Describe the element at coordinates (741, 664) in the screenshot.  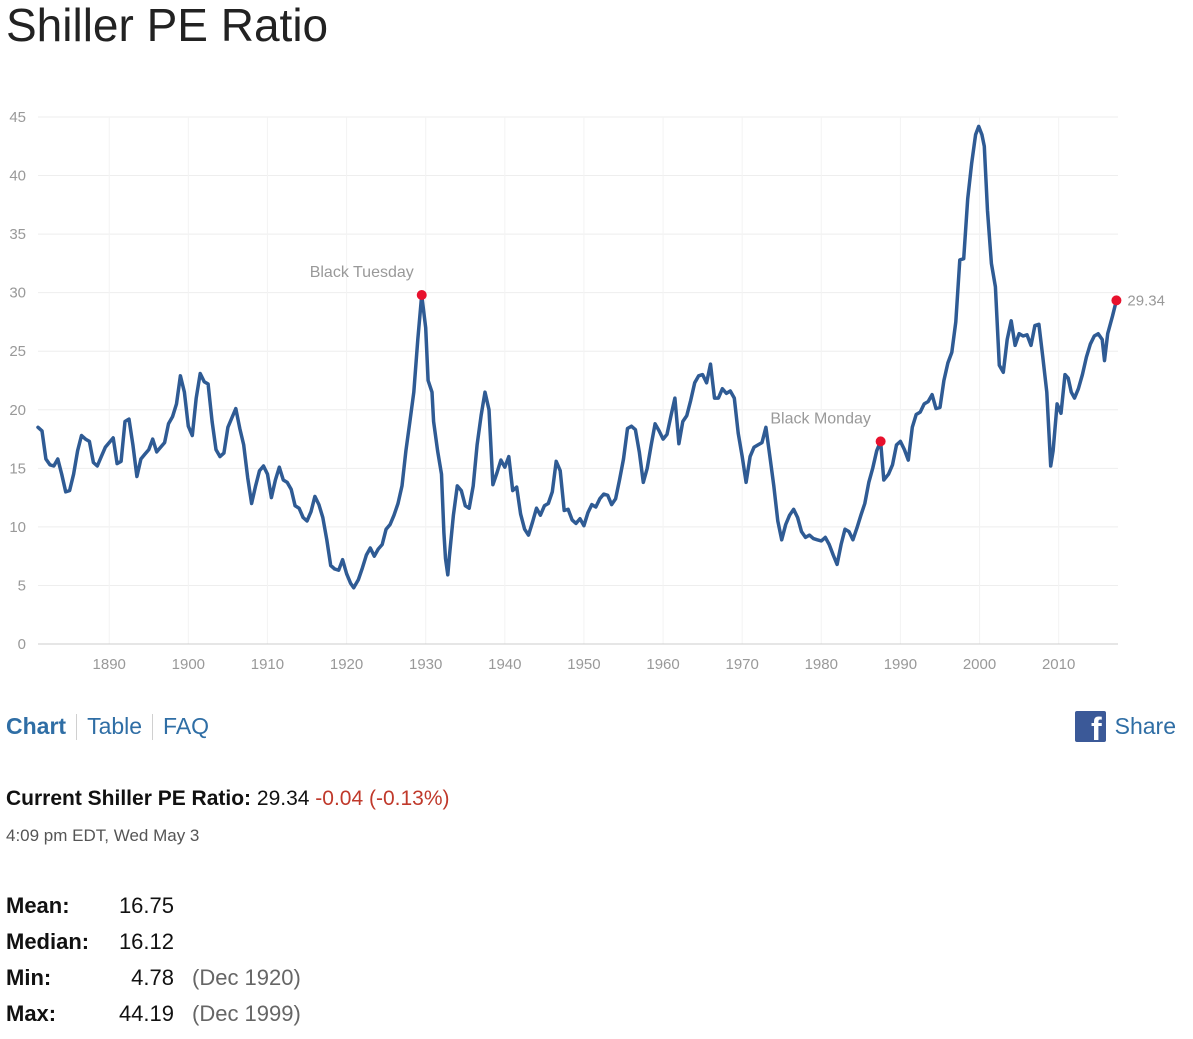
I see `x-tick-label: 1970` at that location.